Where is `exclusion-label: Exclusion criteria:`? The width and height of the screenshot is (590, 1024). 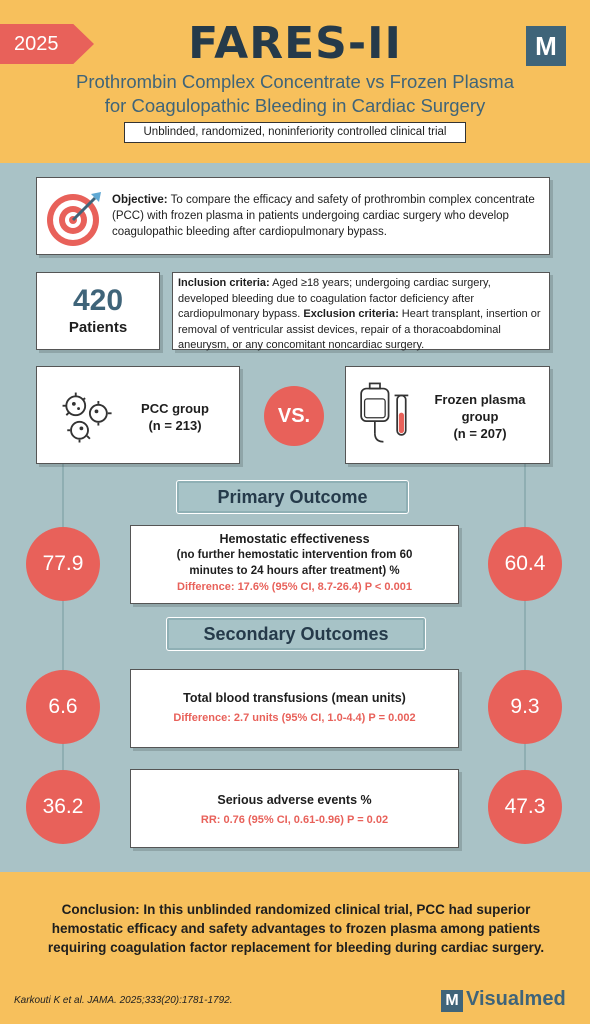
exclusion-label: Exclusion criteria: is located at coordinates (351, 314).